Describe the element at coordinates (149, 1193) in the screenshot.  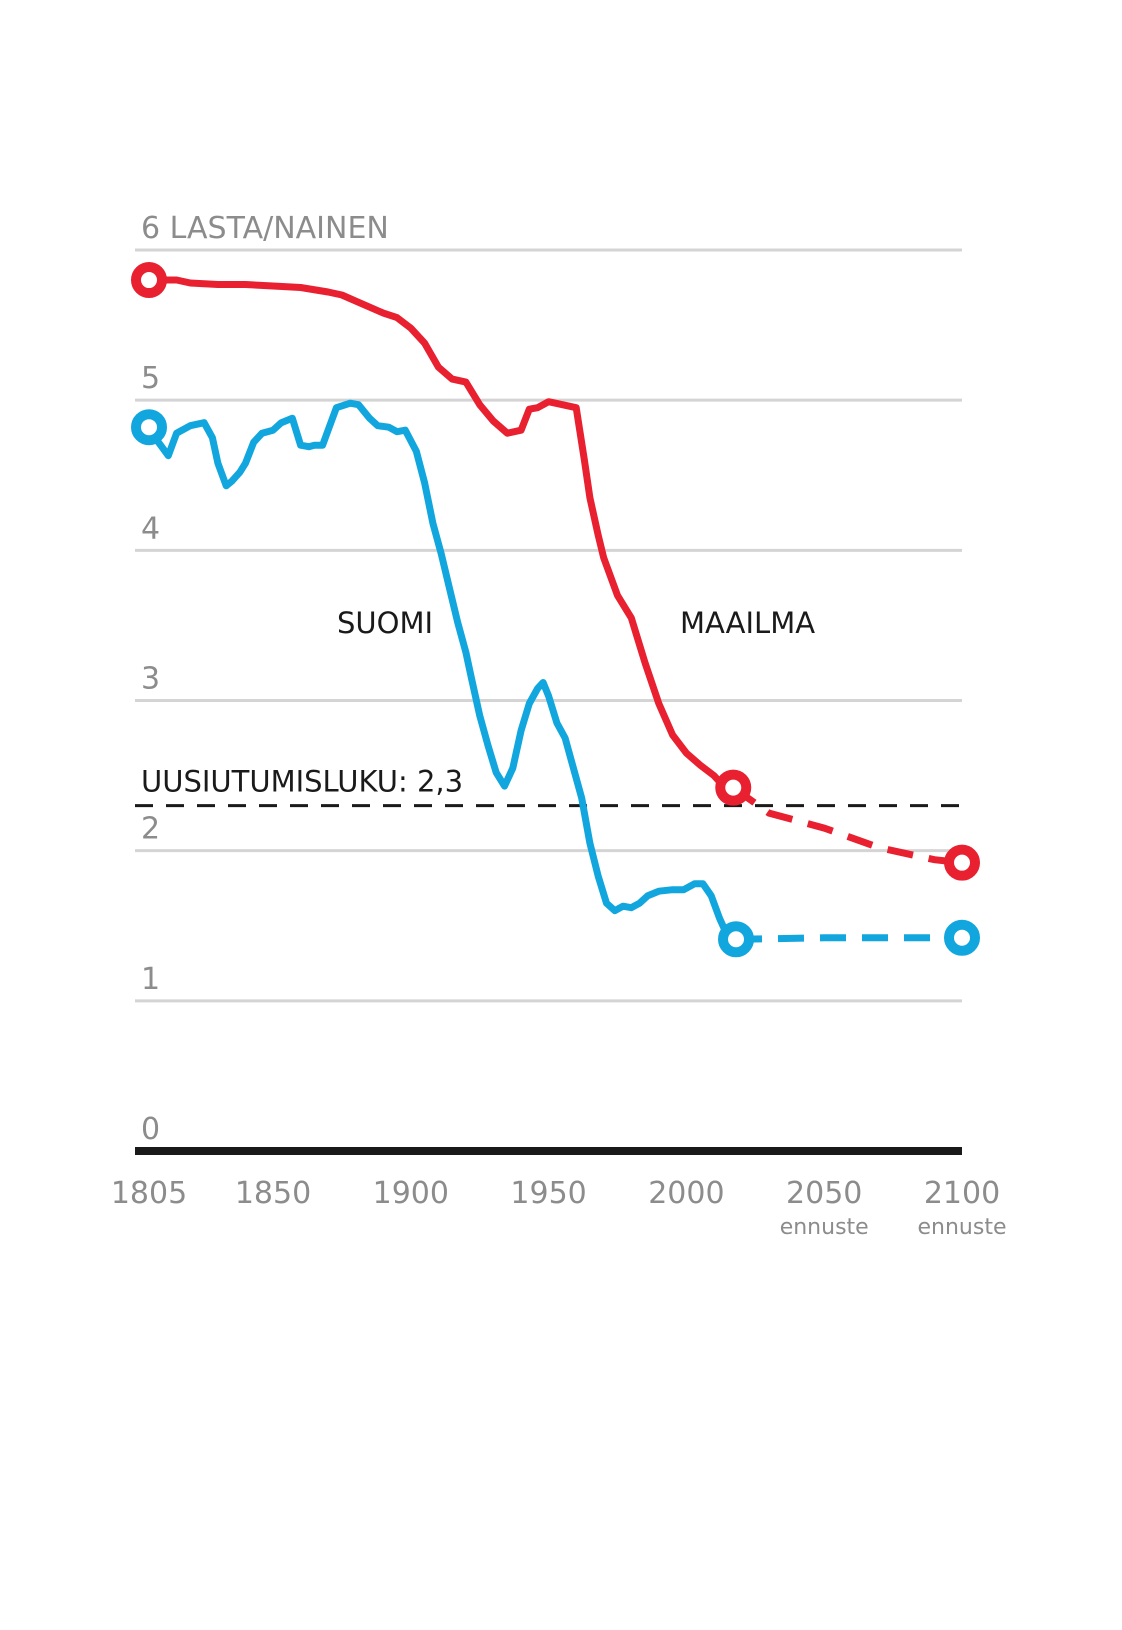
I see `x-tick-label: 1805` at that location.